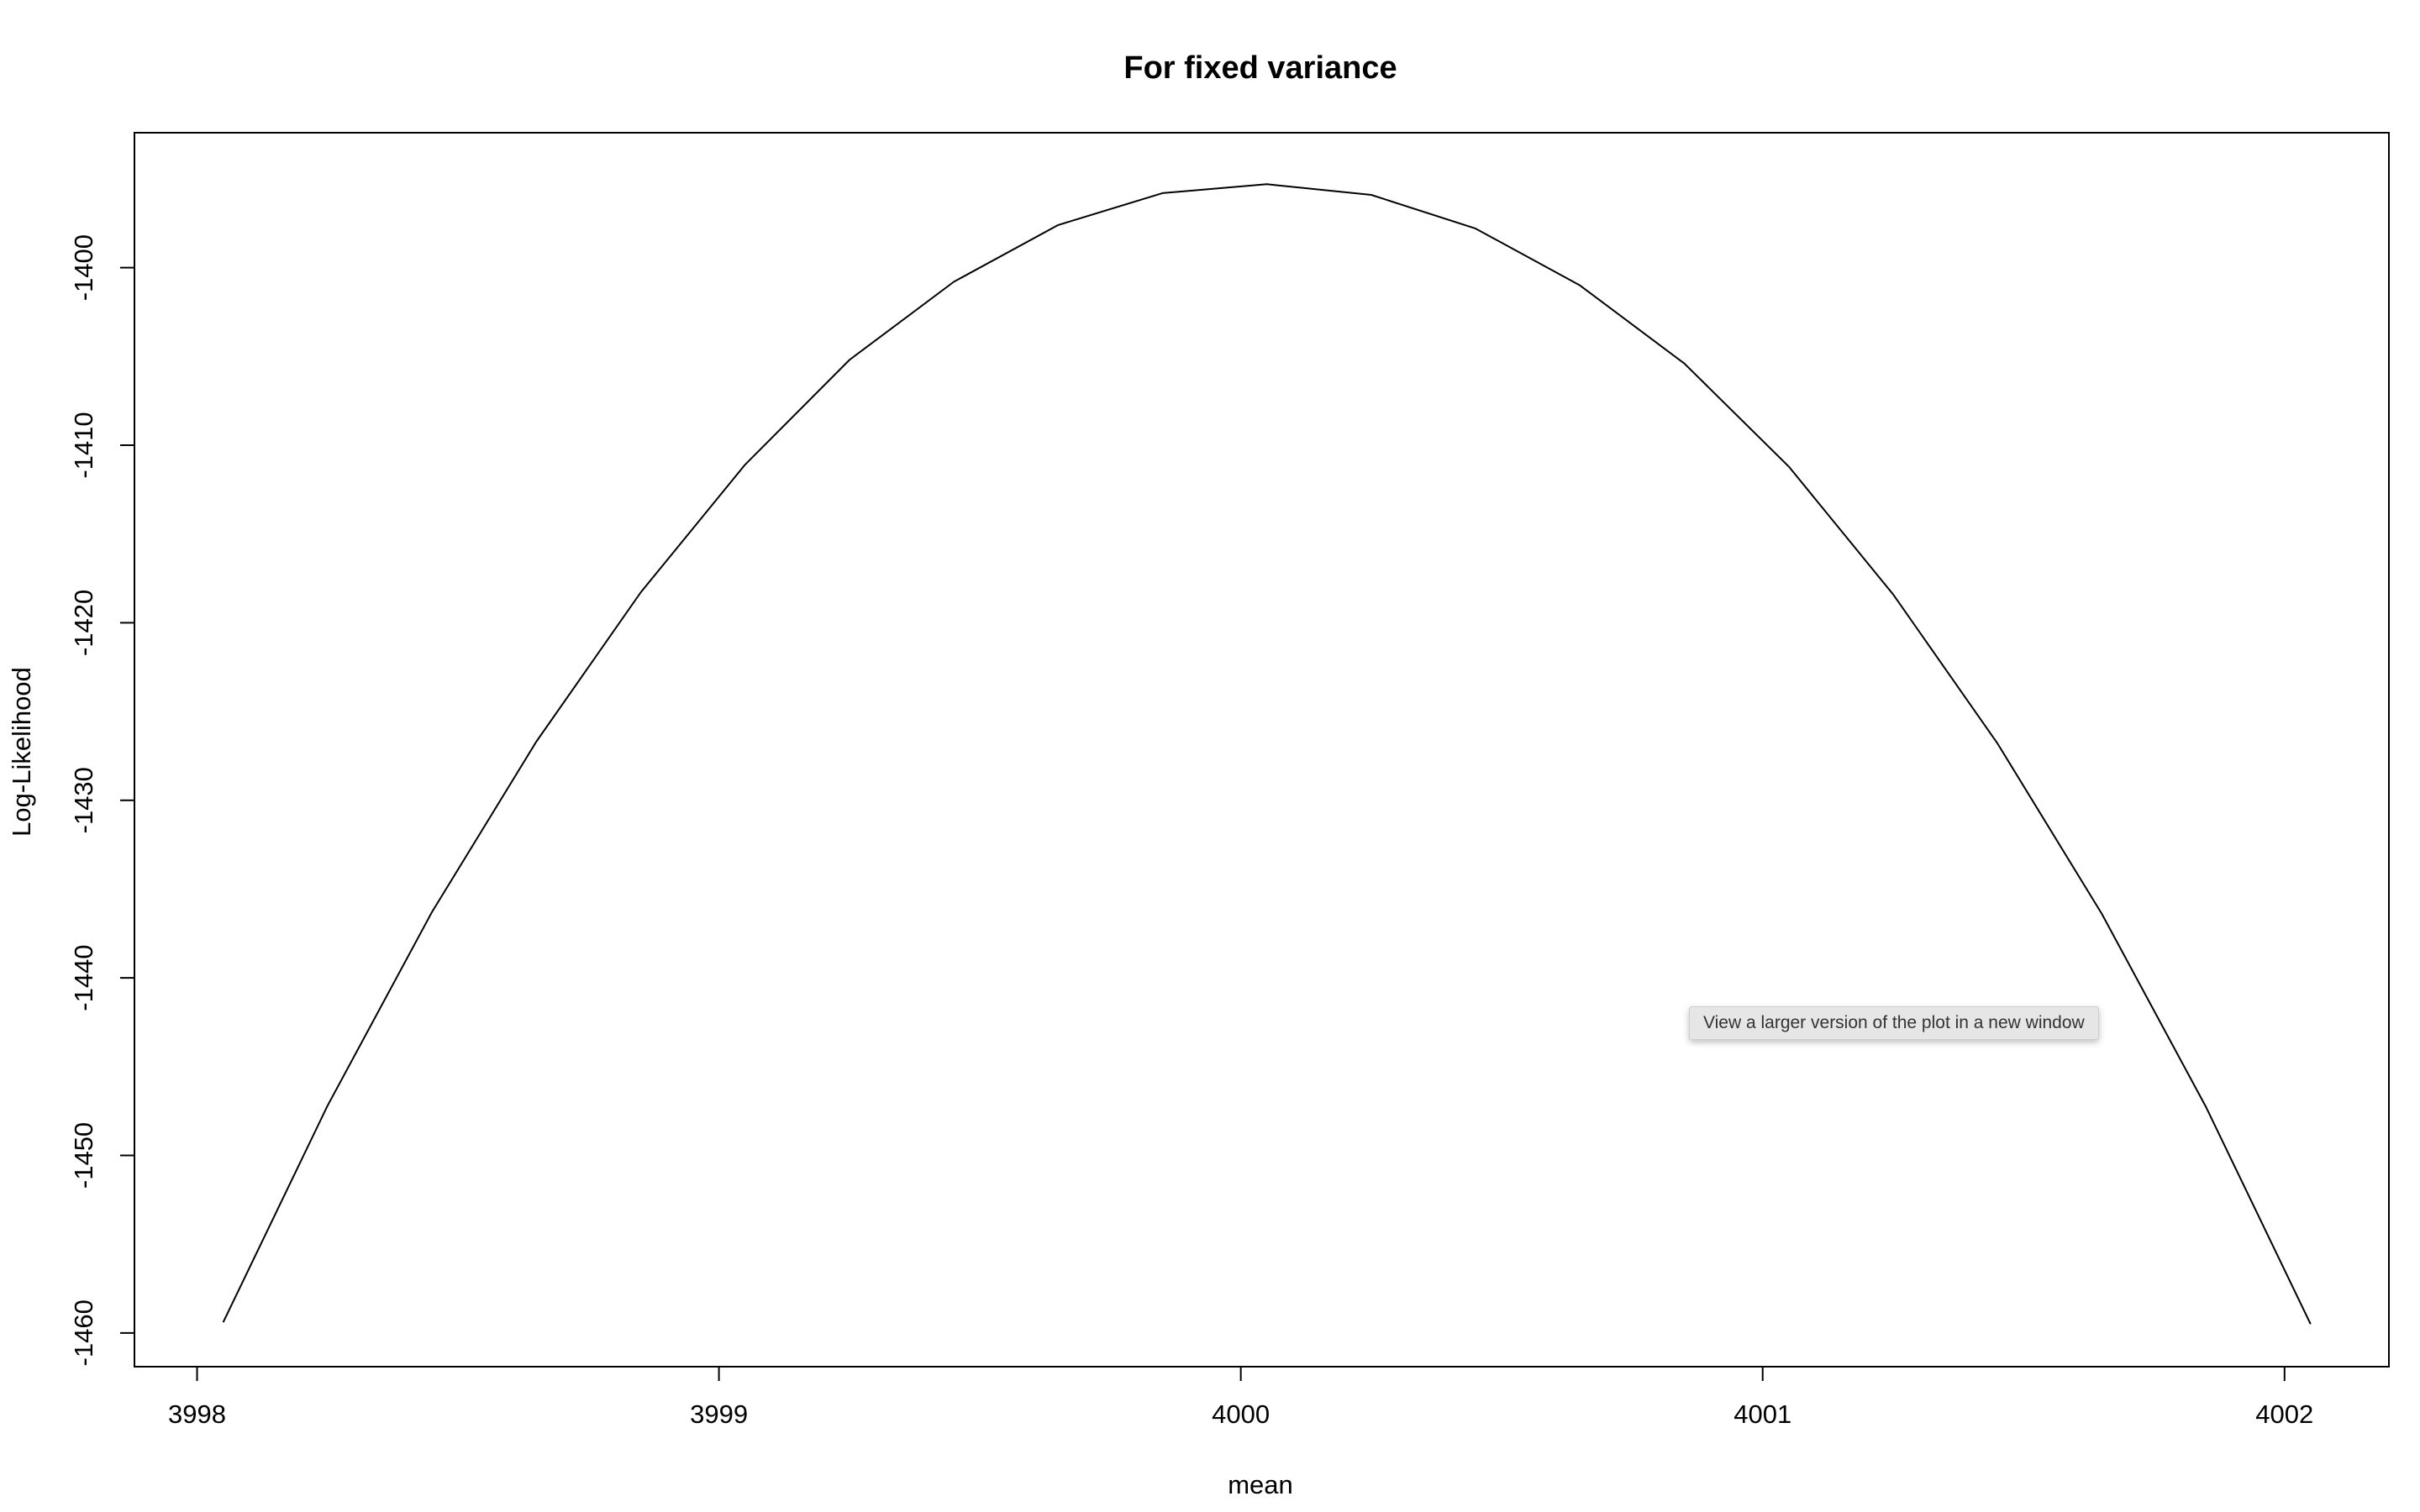  I want to click on y-tick-label: -1450, so click(83, 1155).